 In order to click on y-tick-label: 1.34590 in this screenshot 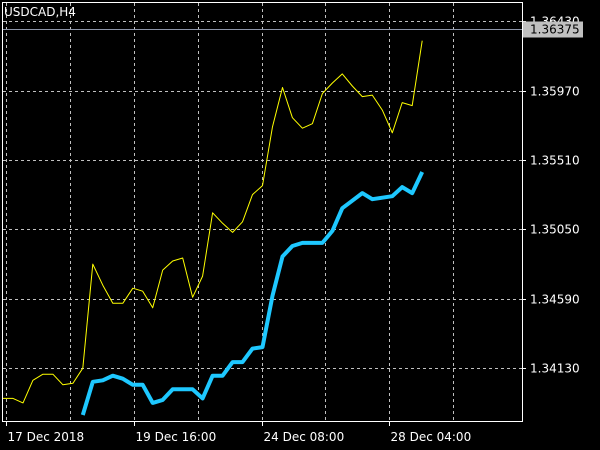, I will do `click(555, 300)`.